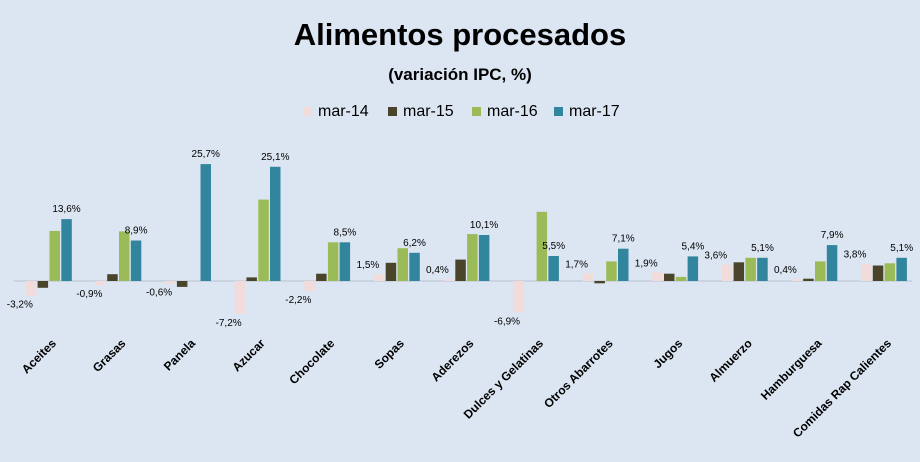 The width and height of the screenshot is (920, 462). What do you see at coordinates (20, 305) in the screenshot?
I see `data-label-mar-14-0: -3,2%` at bounding box center [20, 305].